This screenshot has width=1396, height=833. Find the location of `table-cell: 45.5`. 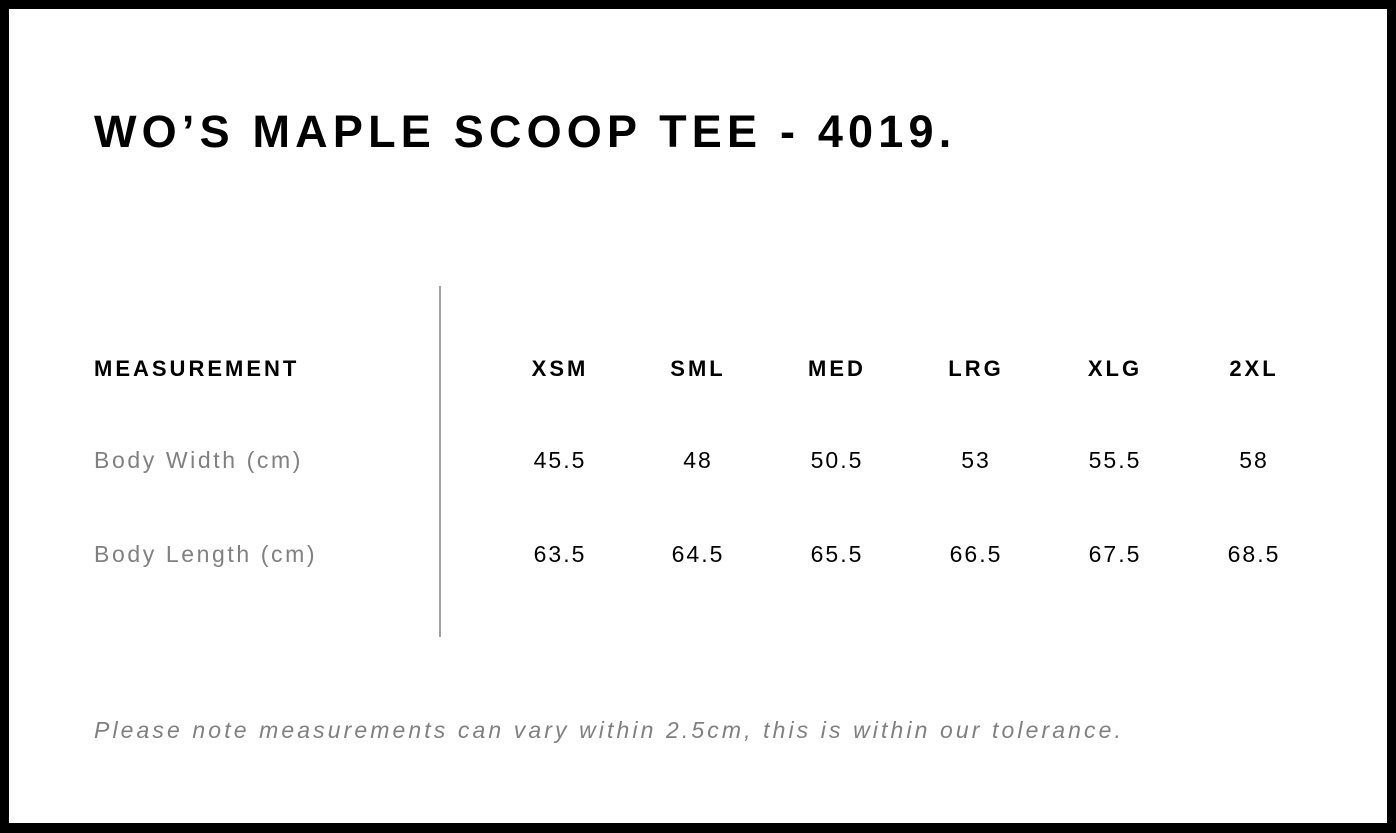

table-cell: 45.5 is located at coordinates (560, 460).